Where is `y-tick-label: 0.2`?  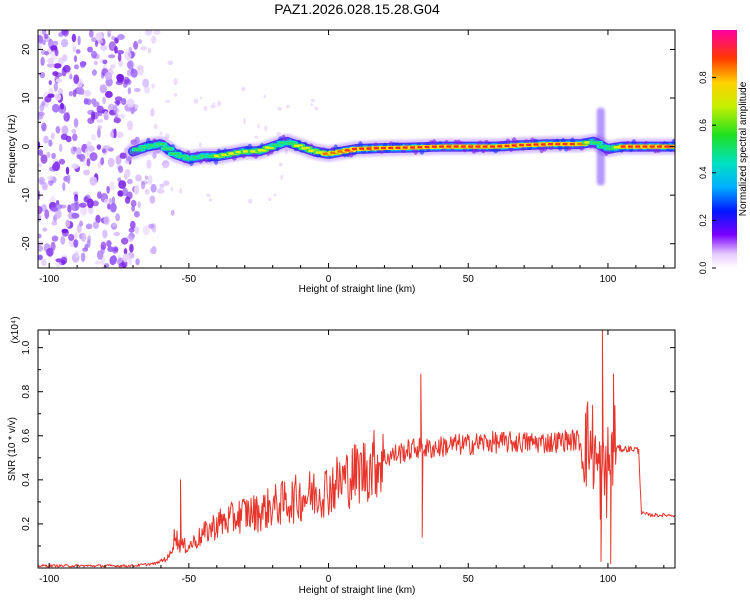
y-tick-label: 0.2 is located at coordinates (26, 524).